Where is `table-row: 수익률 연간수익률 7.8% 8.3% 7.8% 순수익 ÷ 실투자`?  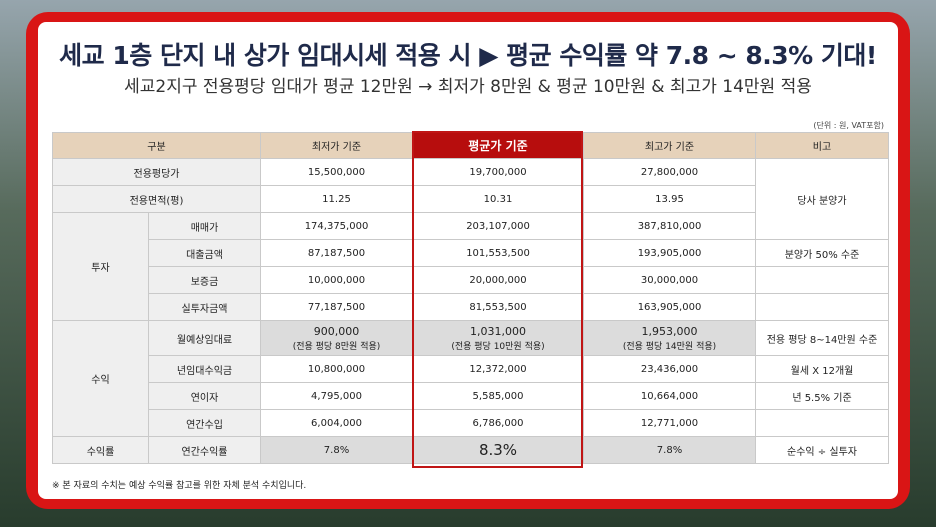 table-row: 수익률 연간수익률 7.8% 8.3% 7.8% 순수익 ÷ 실투자 is located at coordinates (470, 450).